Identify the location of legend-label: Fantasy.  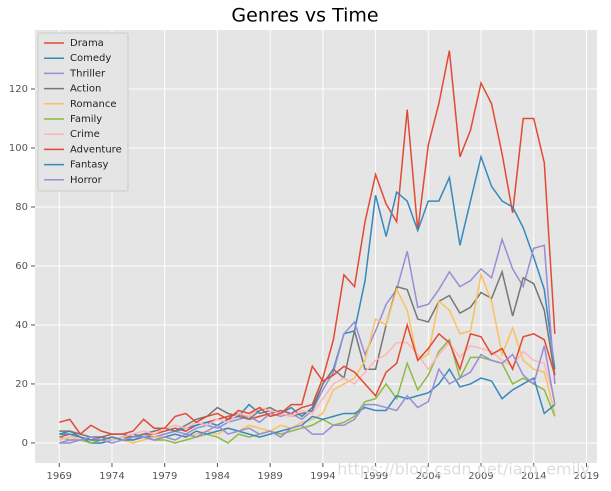
(89, 165).